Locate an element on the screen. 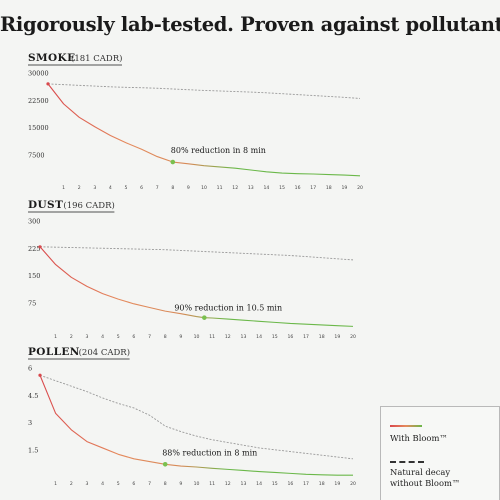  y-tick-label: 225 is located at coordinates (34, 249).